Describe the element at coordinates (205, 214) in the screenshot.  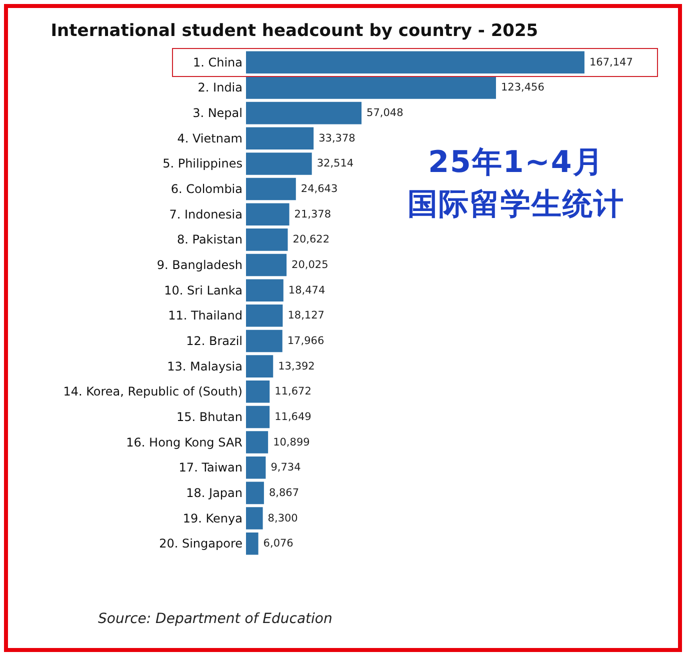
I see `y-tick-label: 7. Indonesia` at that location.